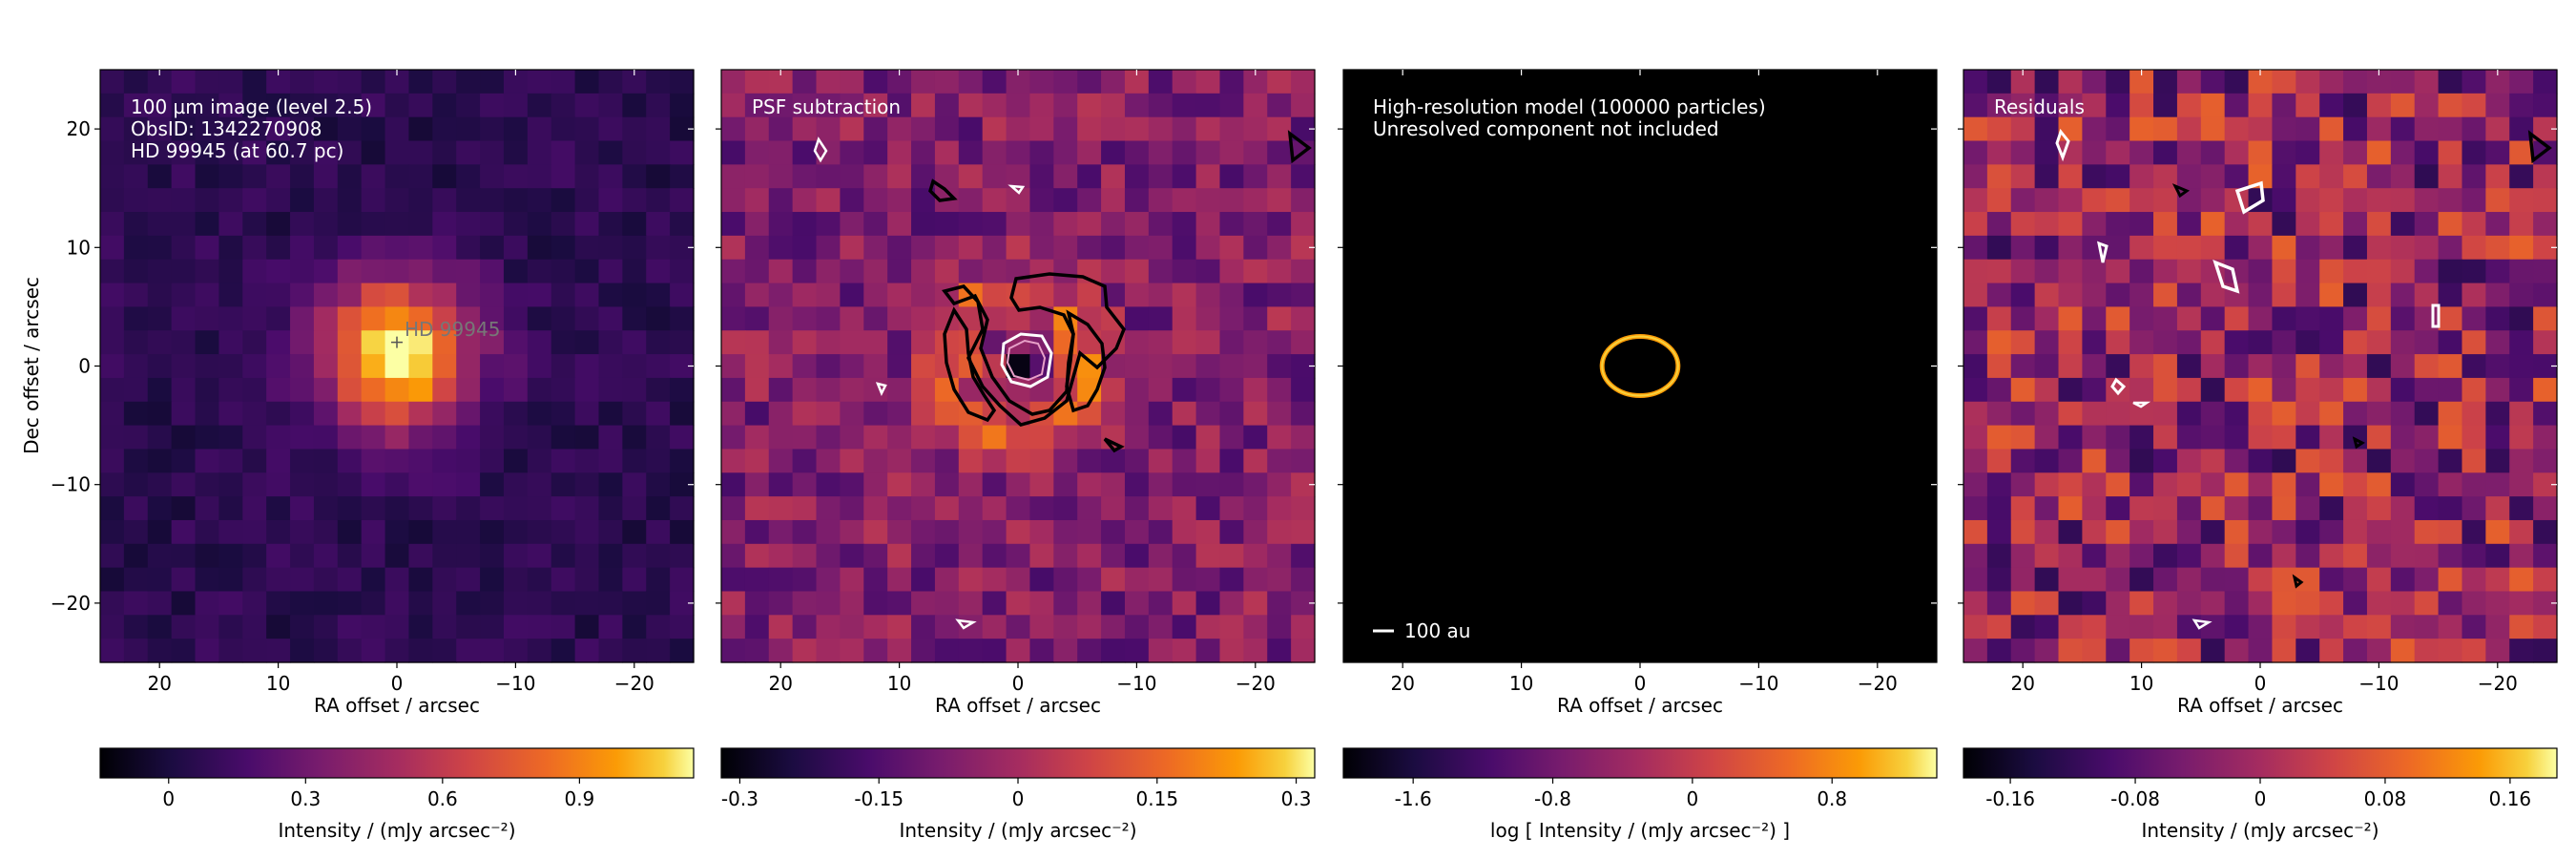  I want to click on panel-1-ylabel: Dec offset / arcsec, so click(31, 365).